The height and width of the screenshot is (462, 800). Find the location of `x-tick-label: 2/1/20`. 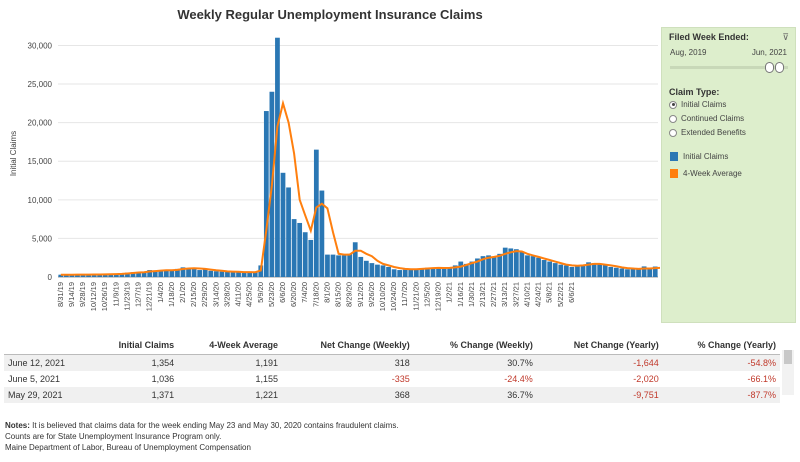

x-tick-label: 2/1/20 is located at coordinates (182, 292).